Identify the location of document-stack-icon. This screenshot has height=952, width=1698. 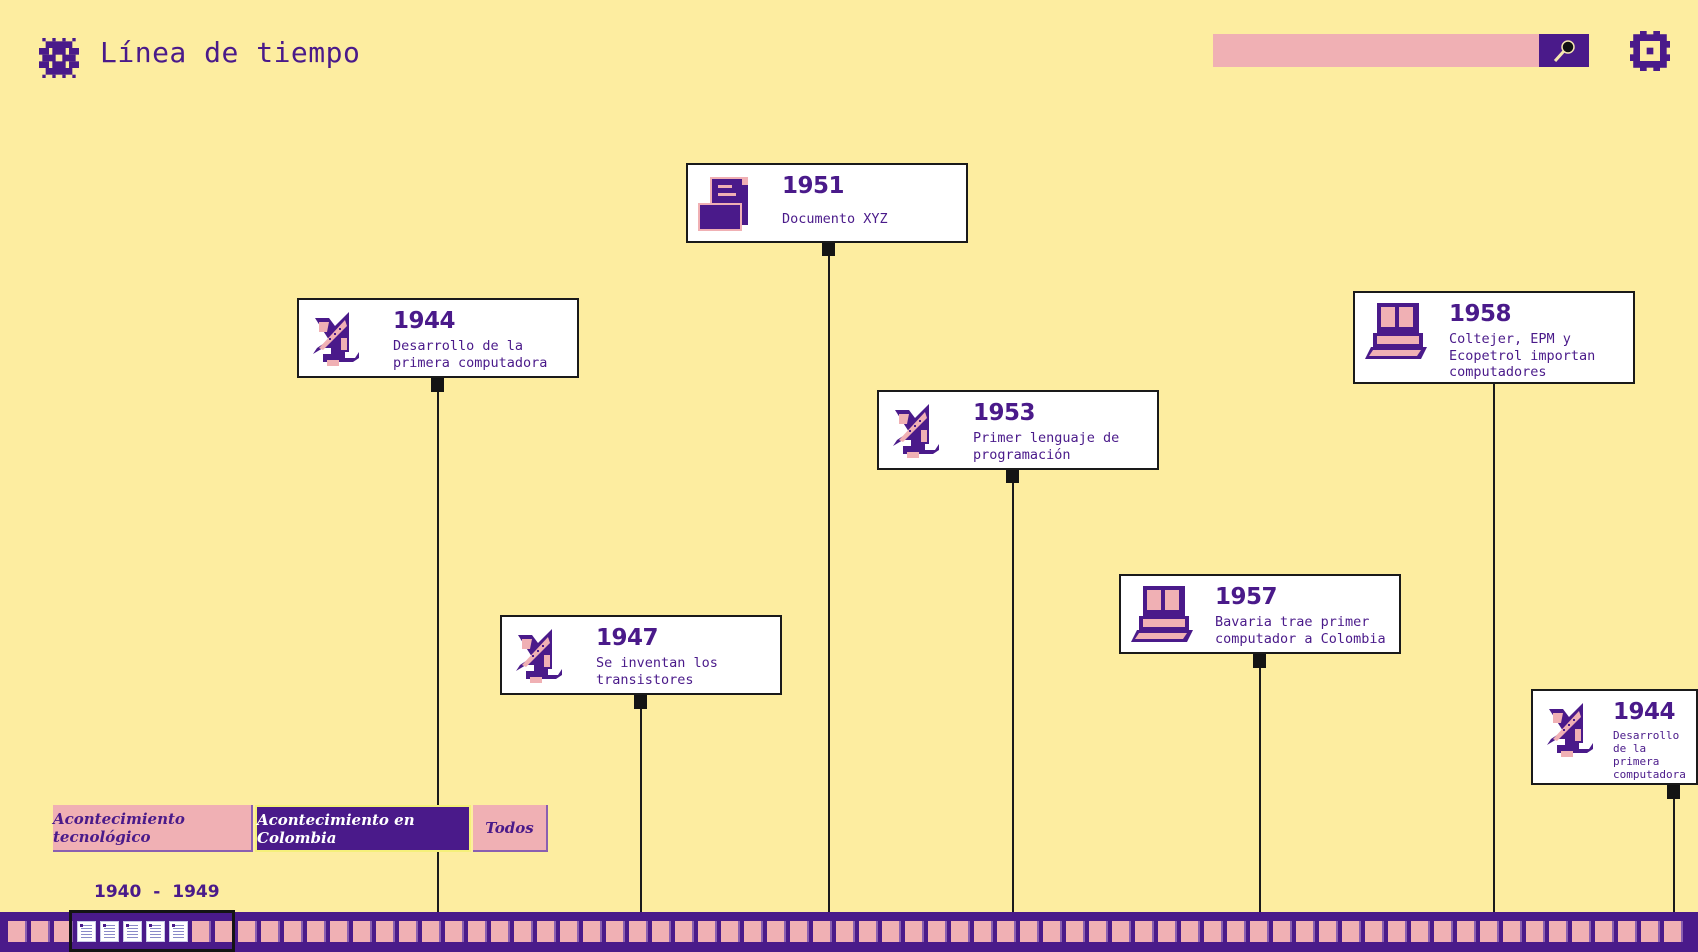
(723, 204).